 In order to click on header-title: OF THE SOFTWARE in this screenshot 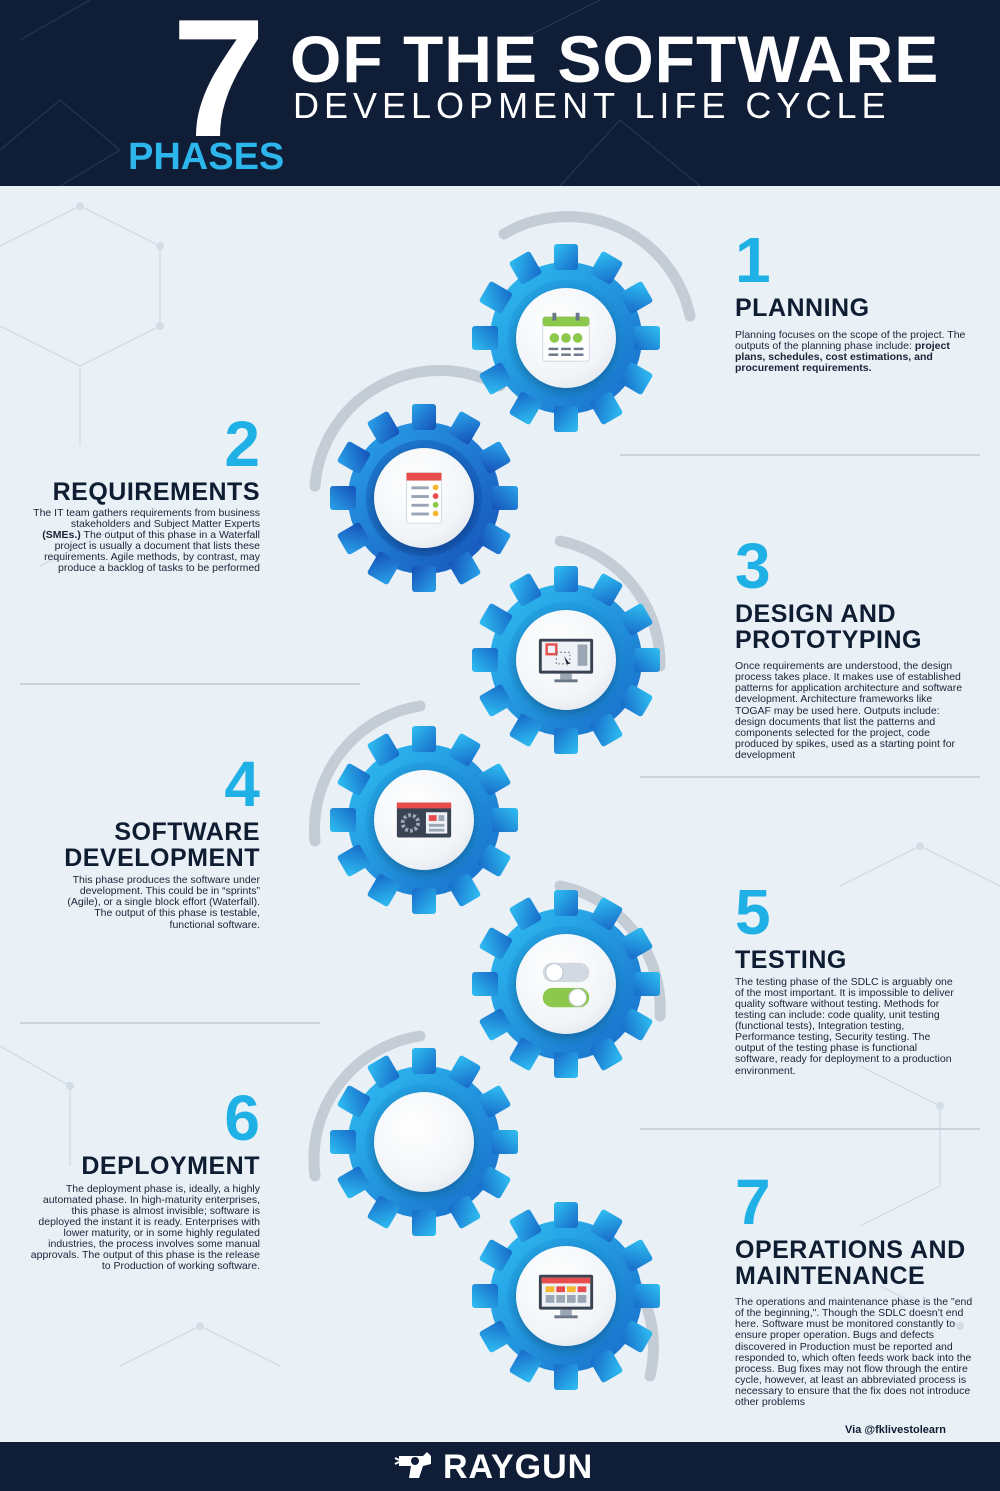, I will do `click(615, 59)`.